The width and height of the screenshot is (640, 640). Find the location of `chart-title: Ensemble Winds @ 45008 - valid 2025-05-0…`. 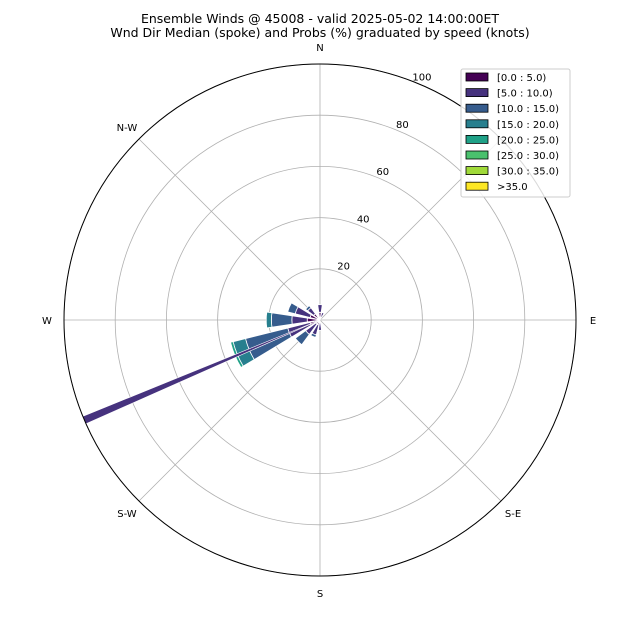

chart-title: Ensemble Winds @ 45008 - valid 2025-05-0… is located at coordinates (320, 18).